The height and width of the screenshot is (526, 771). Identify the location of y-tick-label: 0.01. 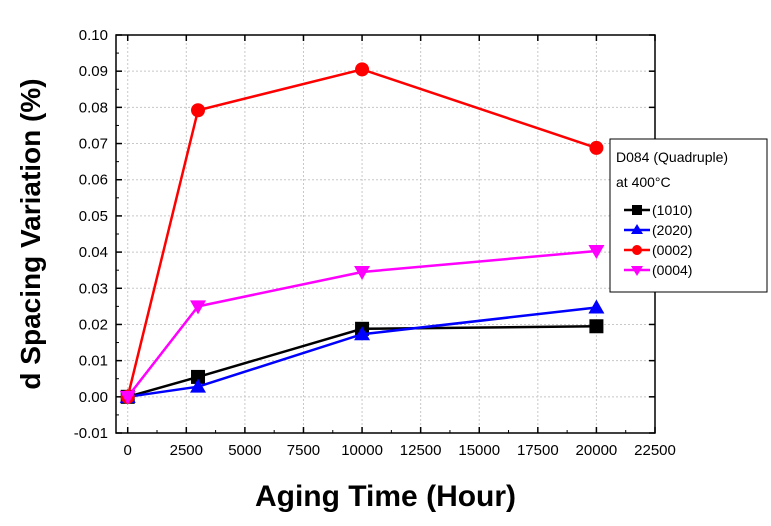
(93, 361).